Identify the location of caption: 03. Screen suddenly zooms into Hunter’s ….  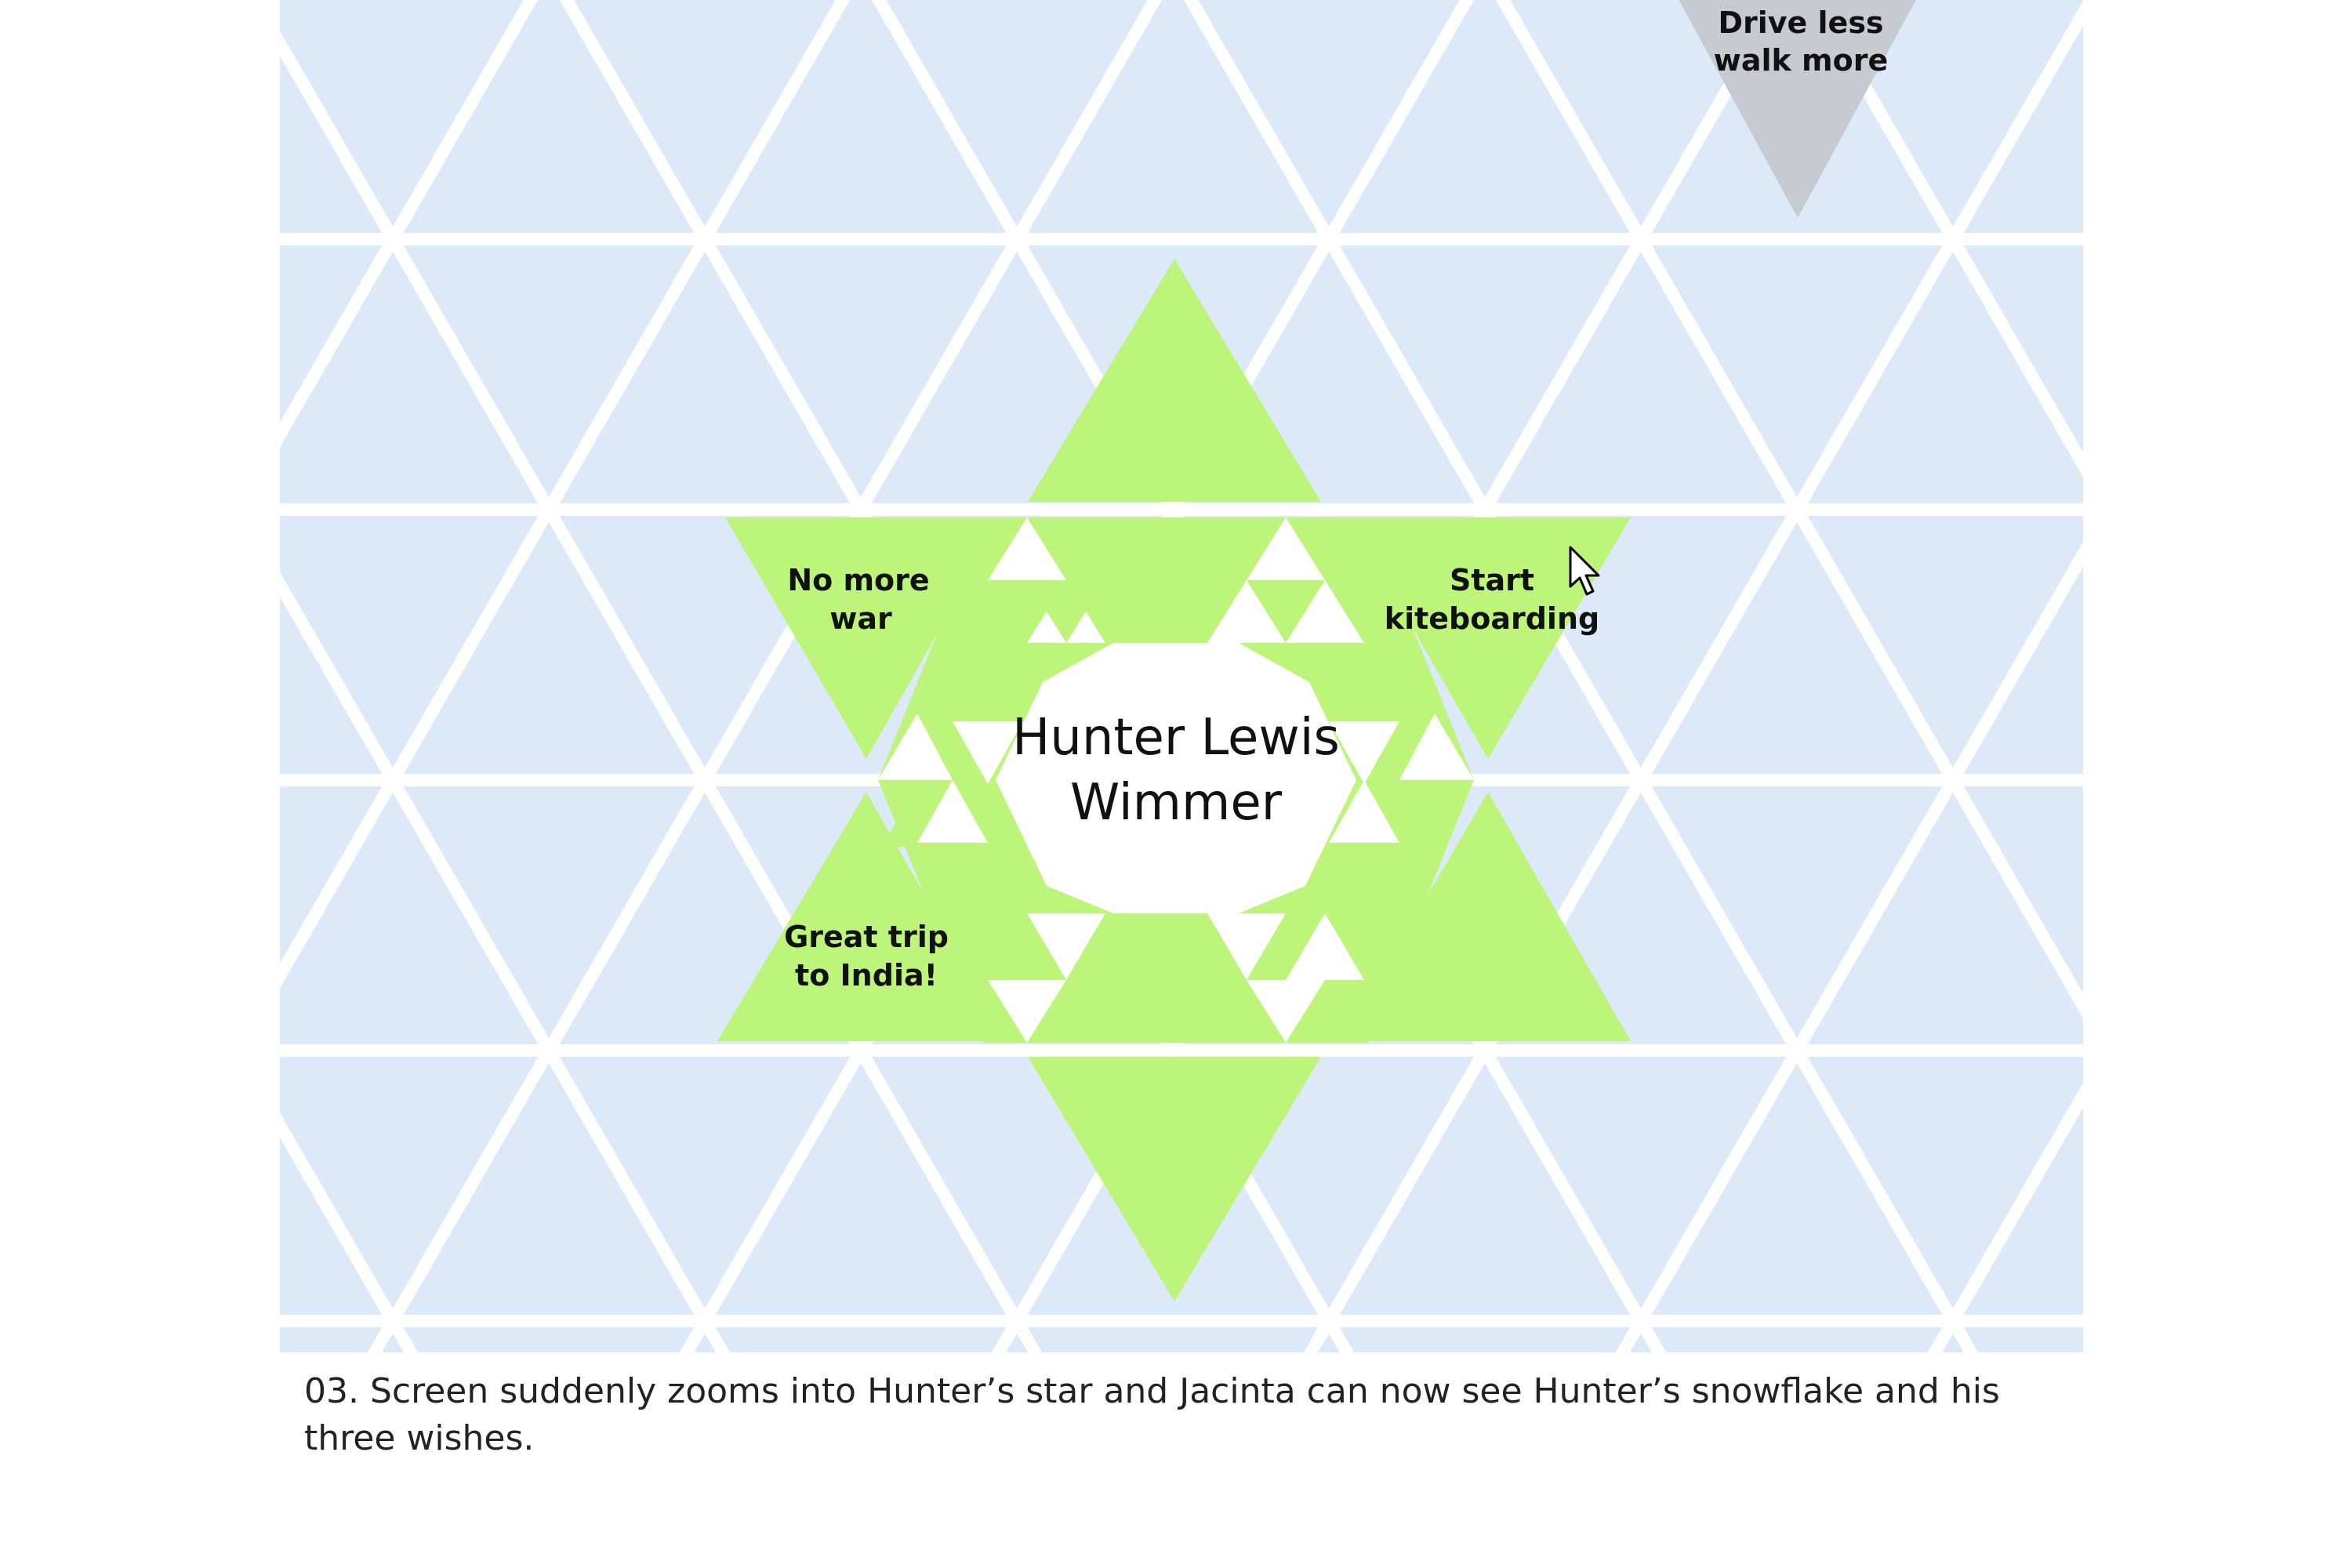
(1152, 1414).